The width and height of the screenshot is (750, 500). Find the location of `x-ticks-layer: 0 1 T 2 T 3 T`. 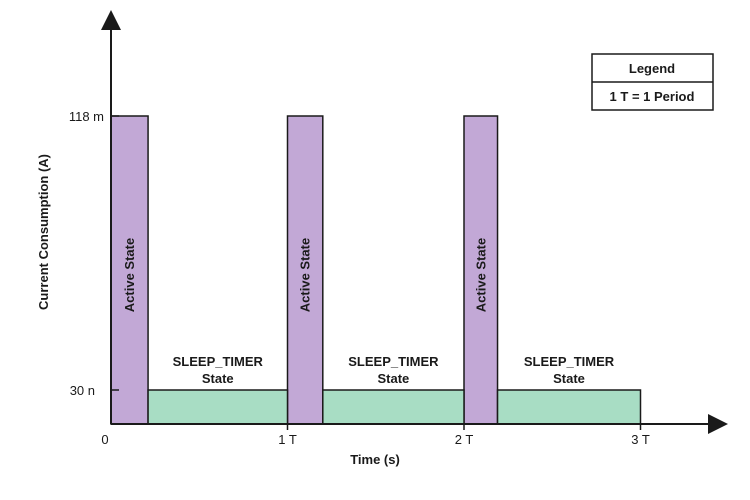

x-ticks-layer: 0 1 T 2 T 3 T is located at coordinates (375, 435).